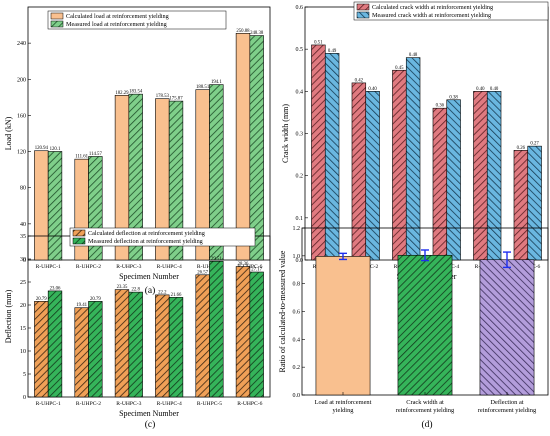 Image resolution: width=550 pixels, height=436 pixels. Describe the element at coordinates (202, 272) in the screenshot. I see `calculated-value-label: 26.57` at that location.